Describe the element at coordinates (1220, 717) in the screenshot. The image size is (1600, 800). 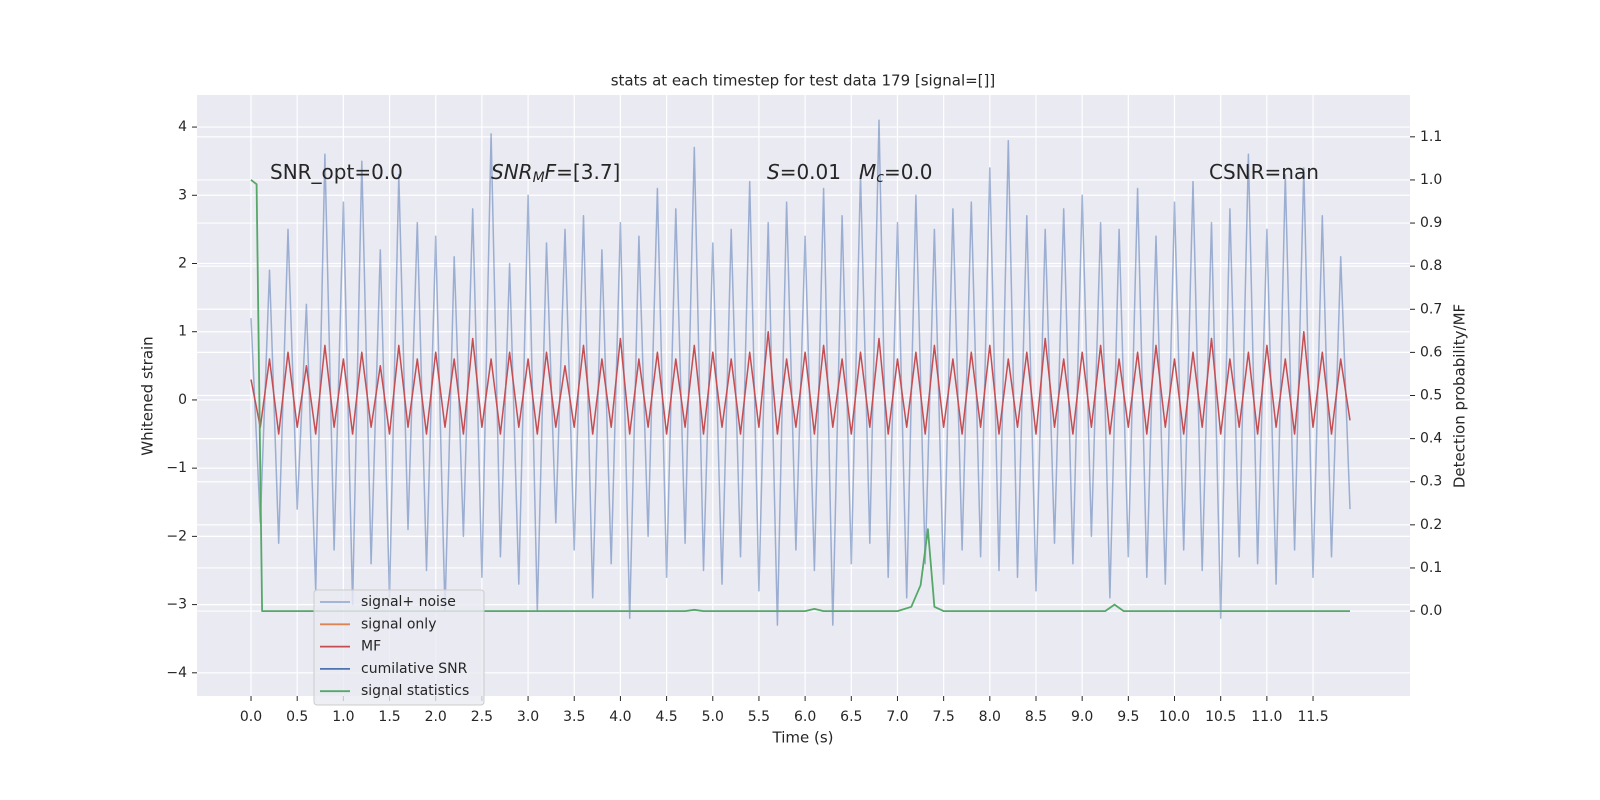
I see `x-tick-label: 10.5` at that location.